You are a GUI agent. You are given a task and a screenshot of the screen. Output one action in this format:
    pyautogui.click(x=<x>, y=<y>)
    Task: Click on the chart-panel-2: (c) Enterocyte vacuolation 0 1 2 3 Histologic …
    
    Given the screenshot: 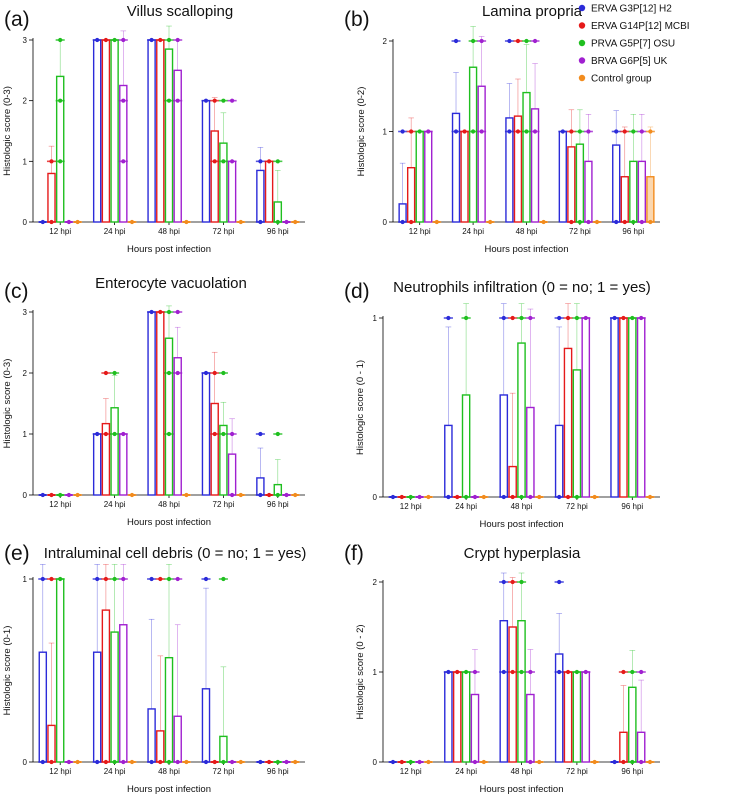 What is the action you would take?
    pyautogui.click(x=153, y=401)
    